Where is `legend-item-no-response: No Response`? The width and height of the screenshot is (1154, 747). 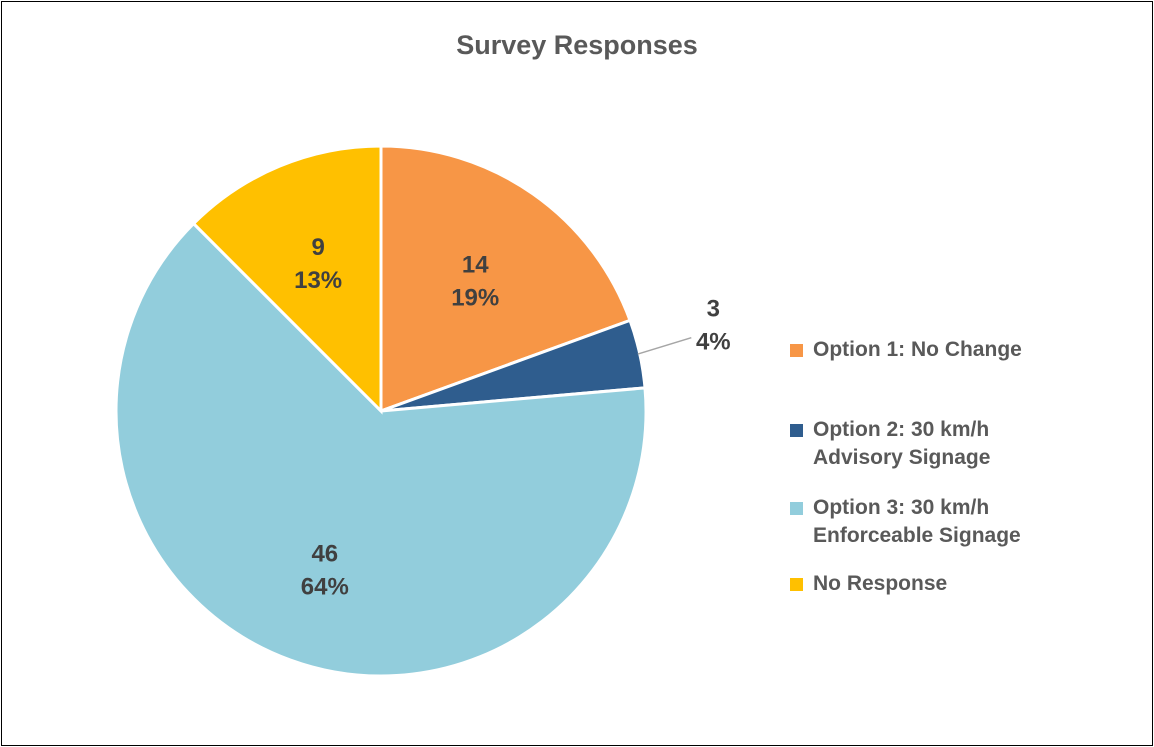
legend-item-no-response: No Response is located at coordinates (931, 584).